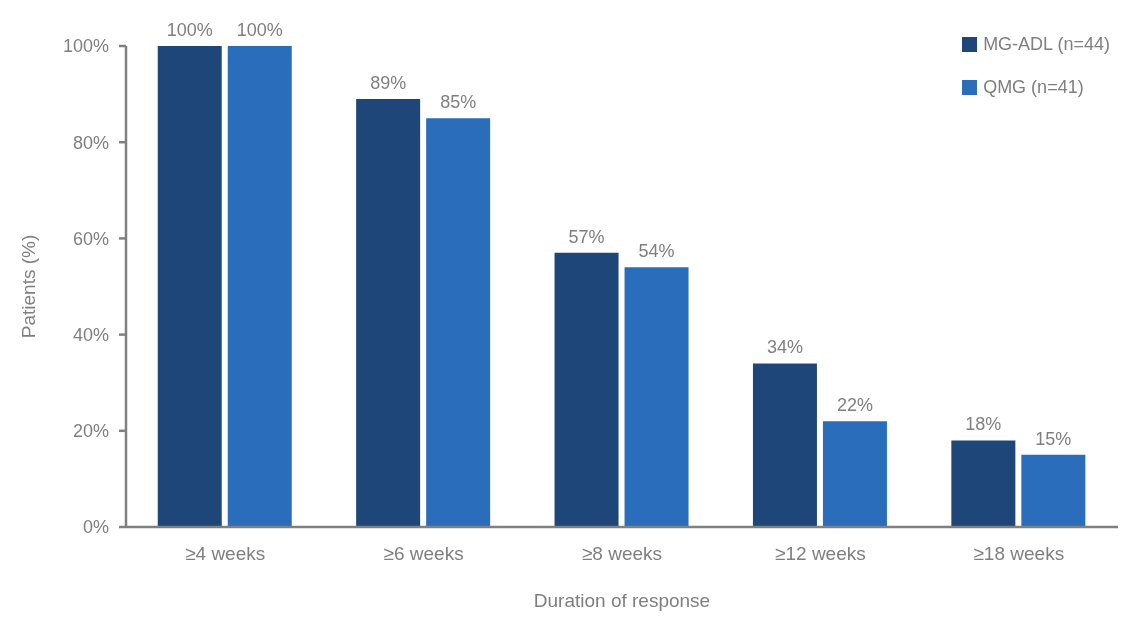 This screenshot has width=1126, height=617. I want to click on data-label: 34%, so click(784, 347).